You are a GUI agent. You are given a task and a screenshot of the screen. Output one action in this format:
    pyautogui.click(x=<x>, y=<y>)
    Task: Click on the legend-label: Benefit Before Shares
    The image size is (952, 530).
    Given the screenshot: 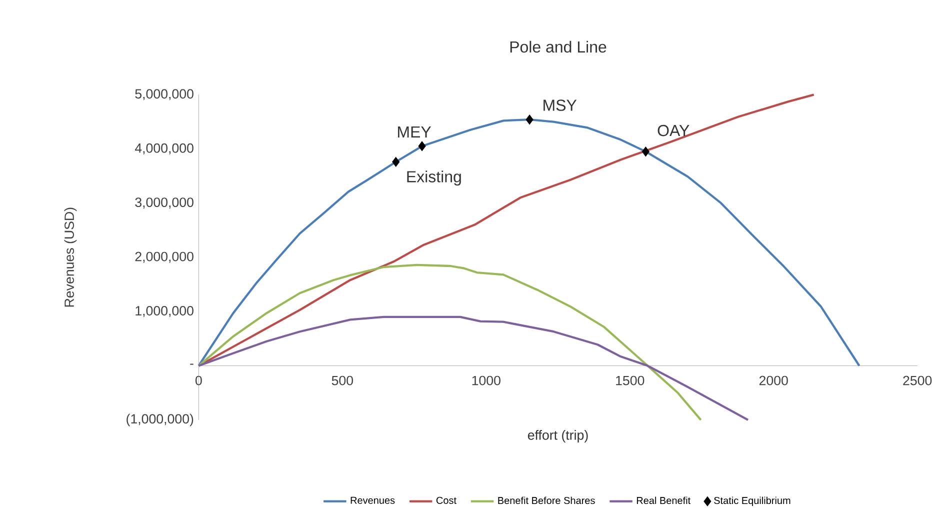 What is the action you would take?
    pyautogui.click(x=546, y=500)
    